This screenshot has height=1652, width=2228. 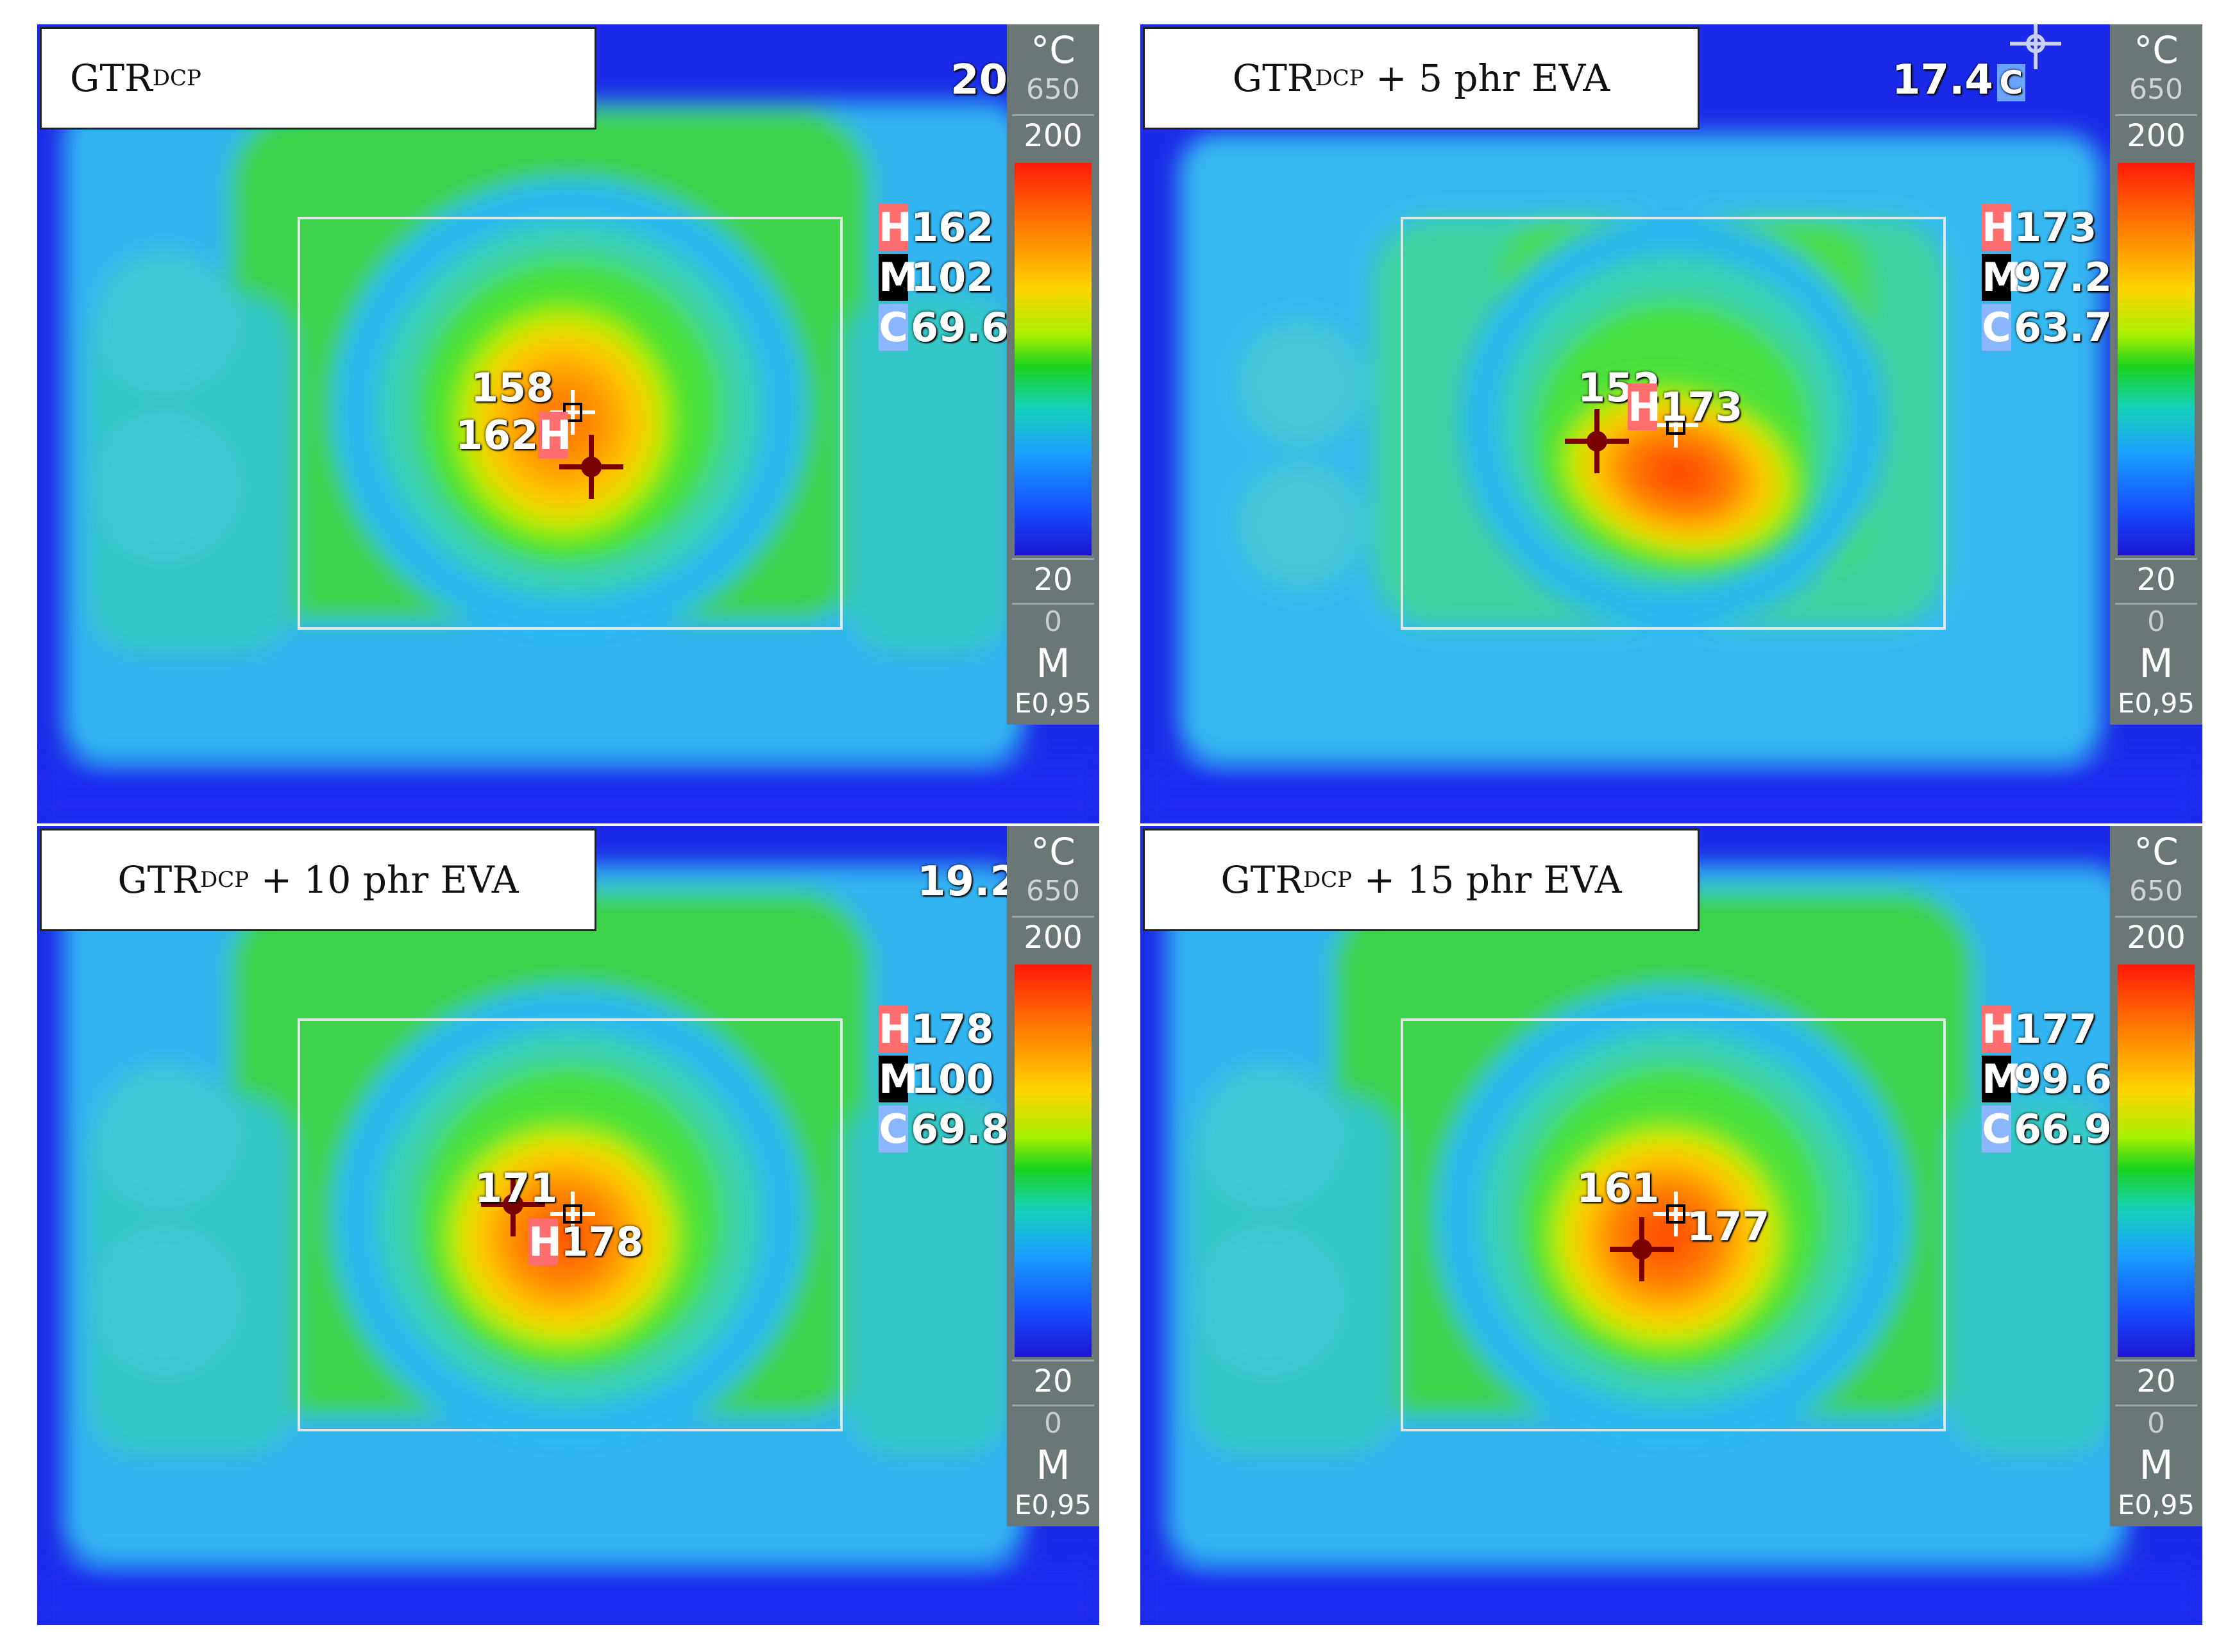 I want to click on readout-hot: H162, so click(x=936, y=227).